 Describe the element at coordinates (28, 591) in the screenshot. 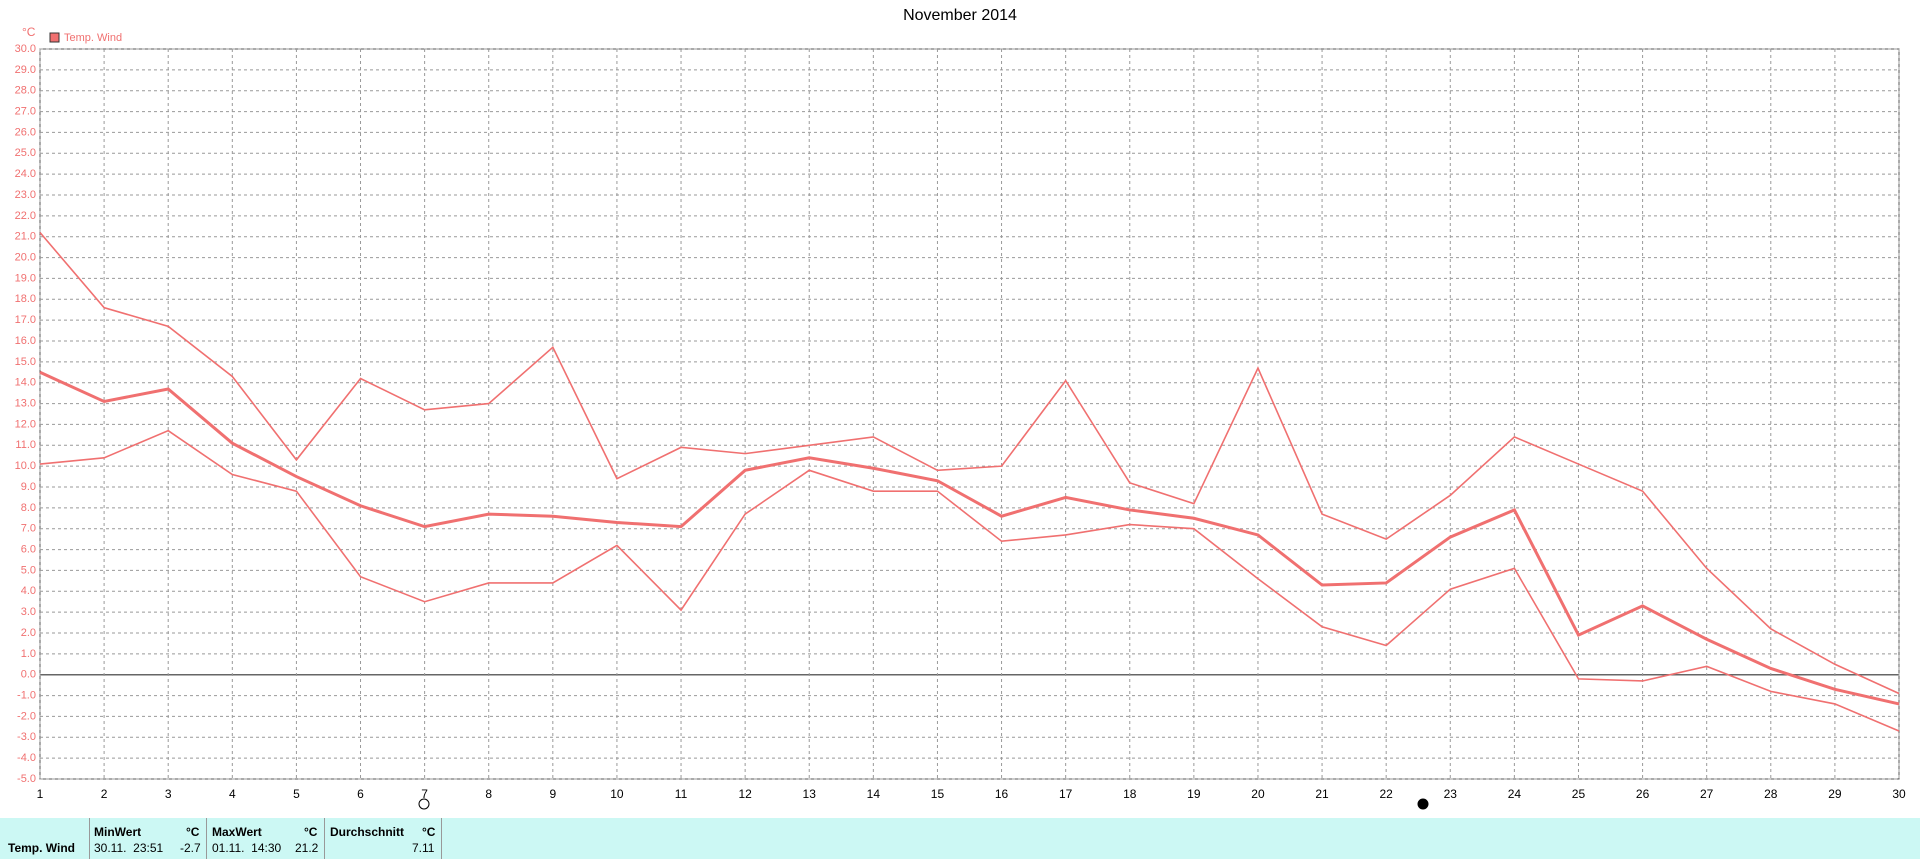

I see `y-tick-label: 4.0` at that location.